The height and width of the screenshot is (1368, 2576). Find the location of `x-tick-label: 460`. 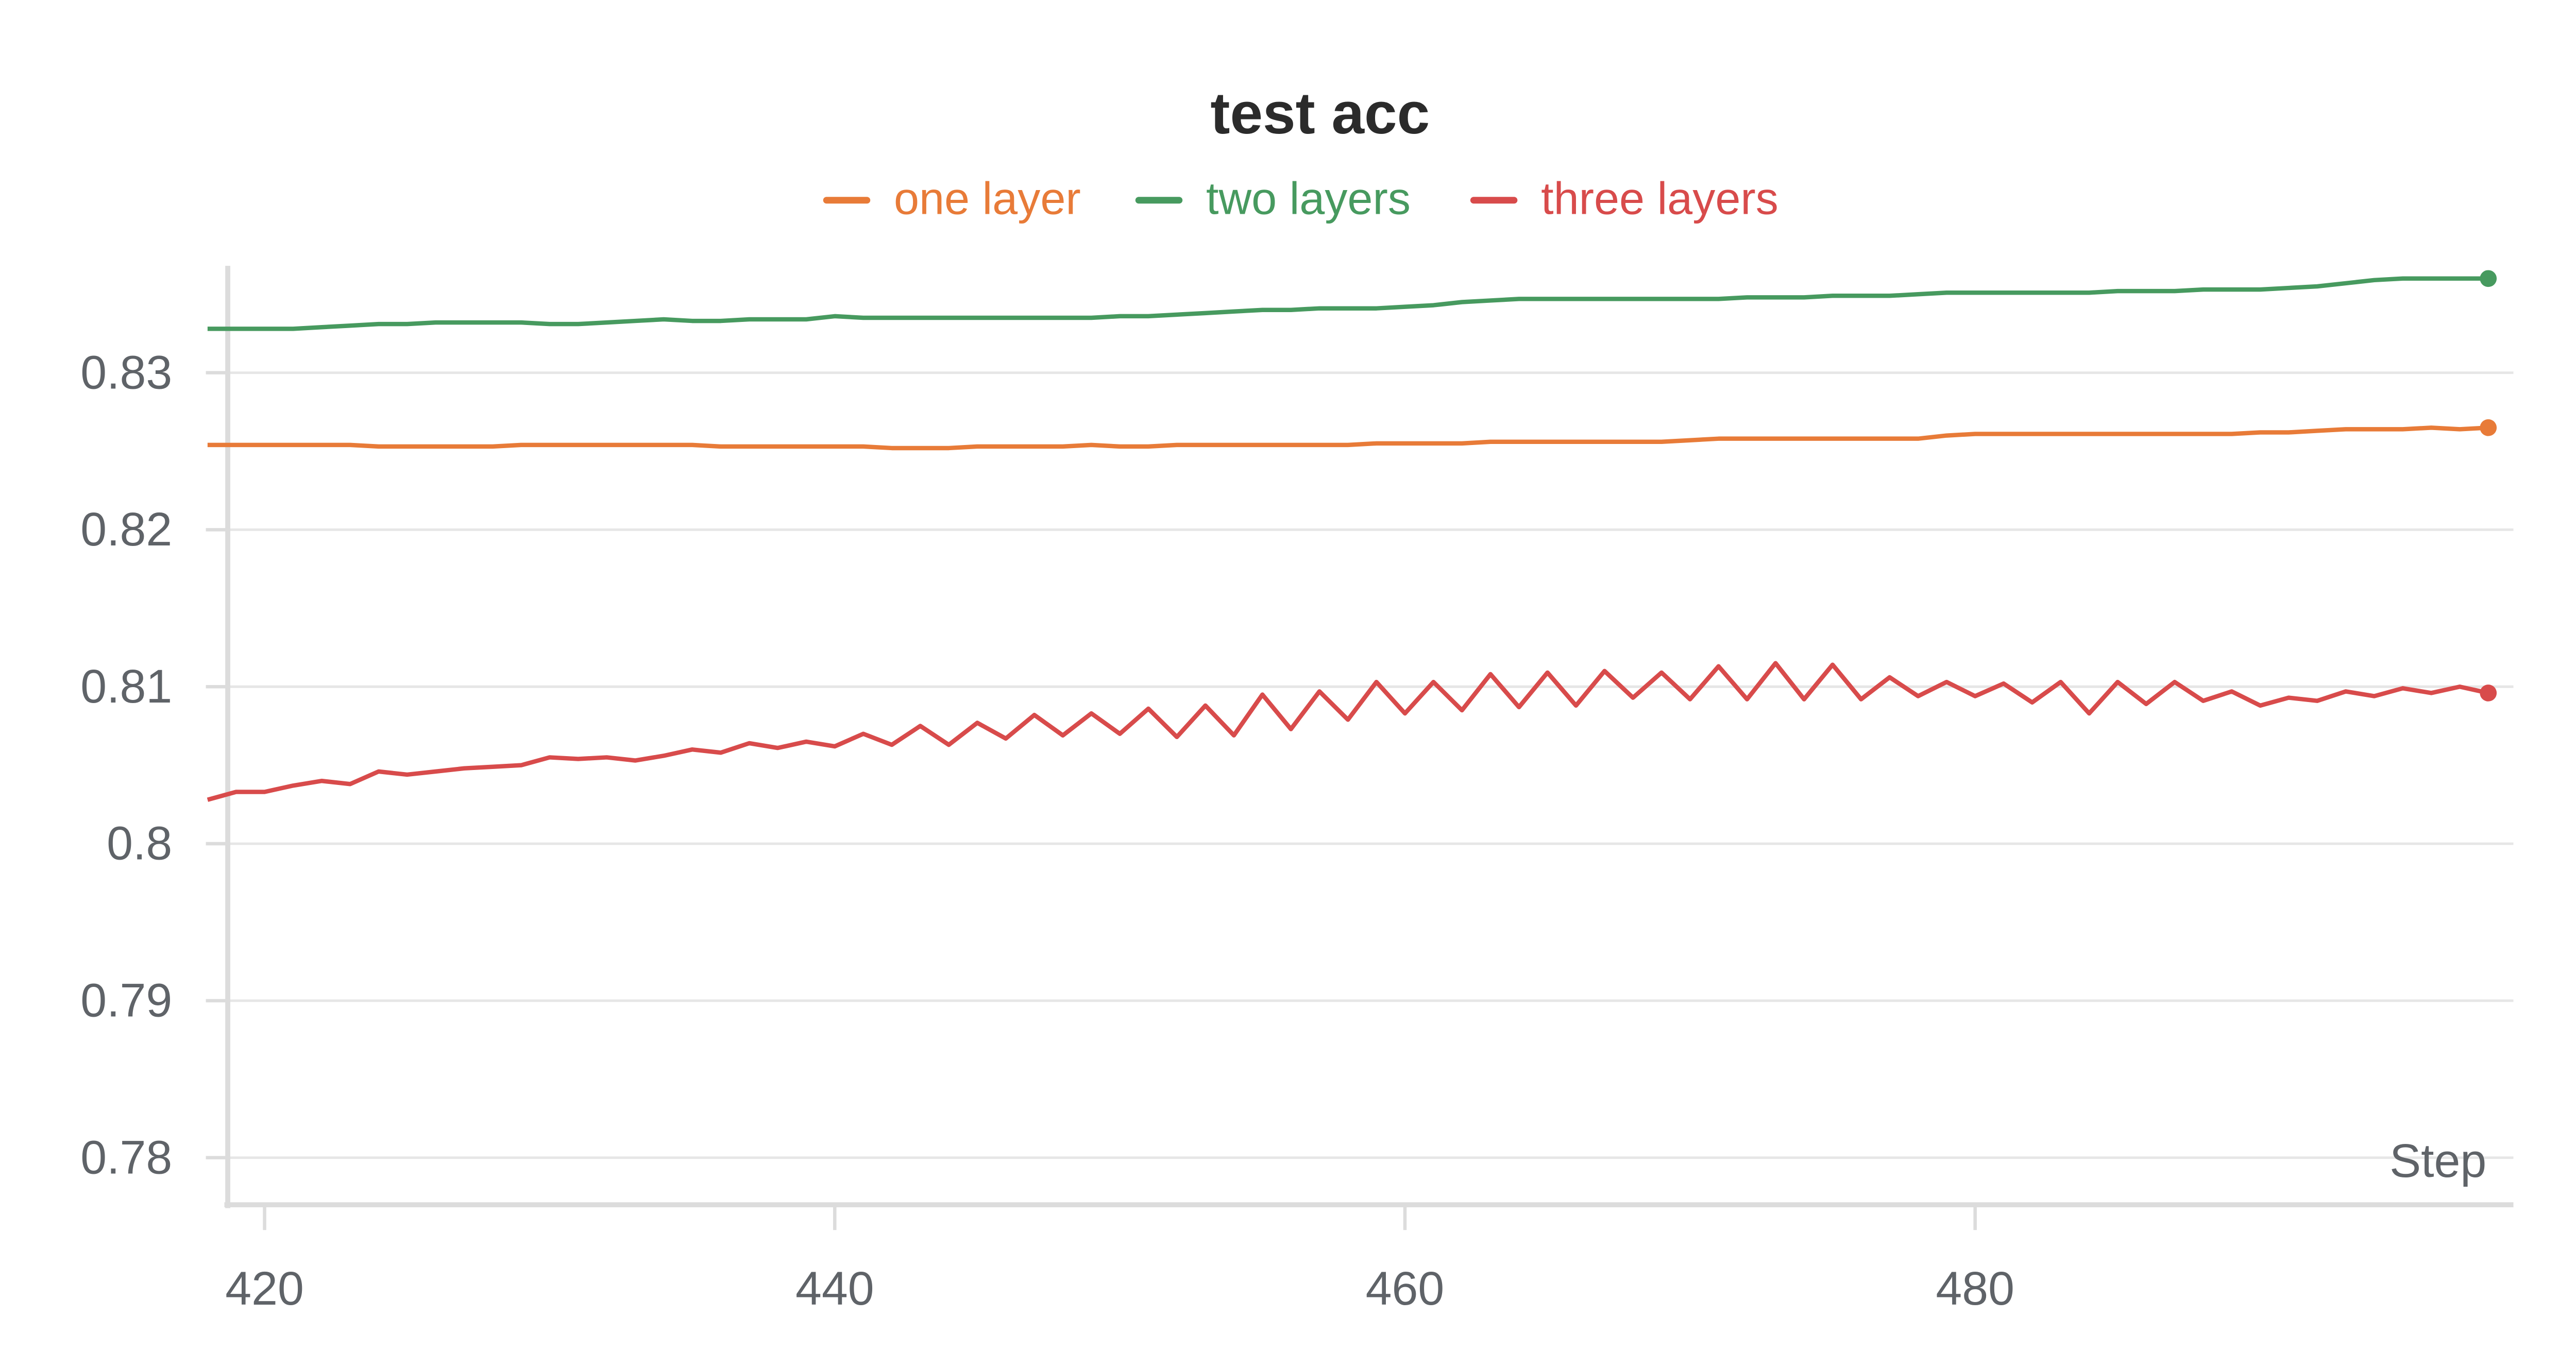

x-tick-label: 460 is located at coordinates (1405, 1288).